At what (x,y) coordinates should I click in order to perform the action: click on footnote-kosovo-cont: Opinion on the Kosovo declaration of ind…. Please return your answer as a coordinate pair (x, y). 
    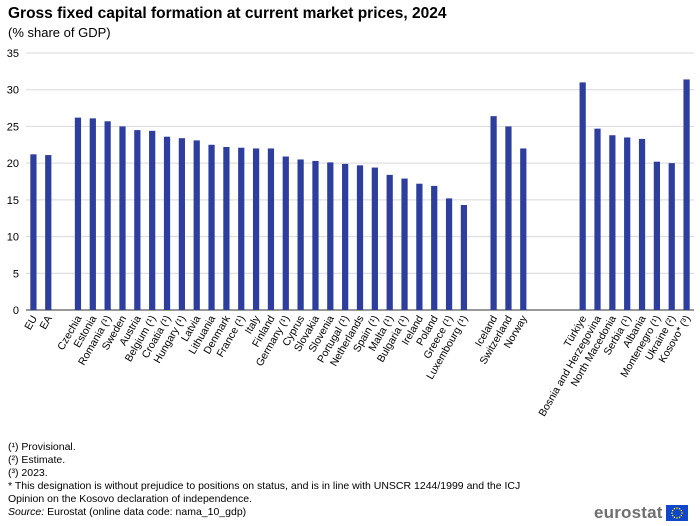
    Looking at the image, I should click on (130, 499).